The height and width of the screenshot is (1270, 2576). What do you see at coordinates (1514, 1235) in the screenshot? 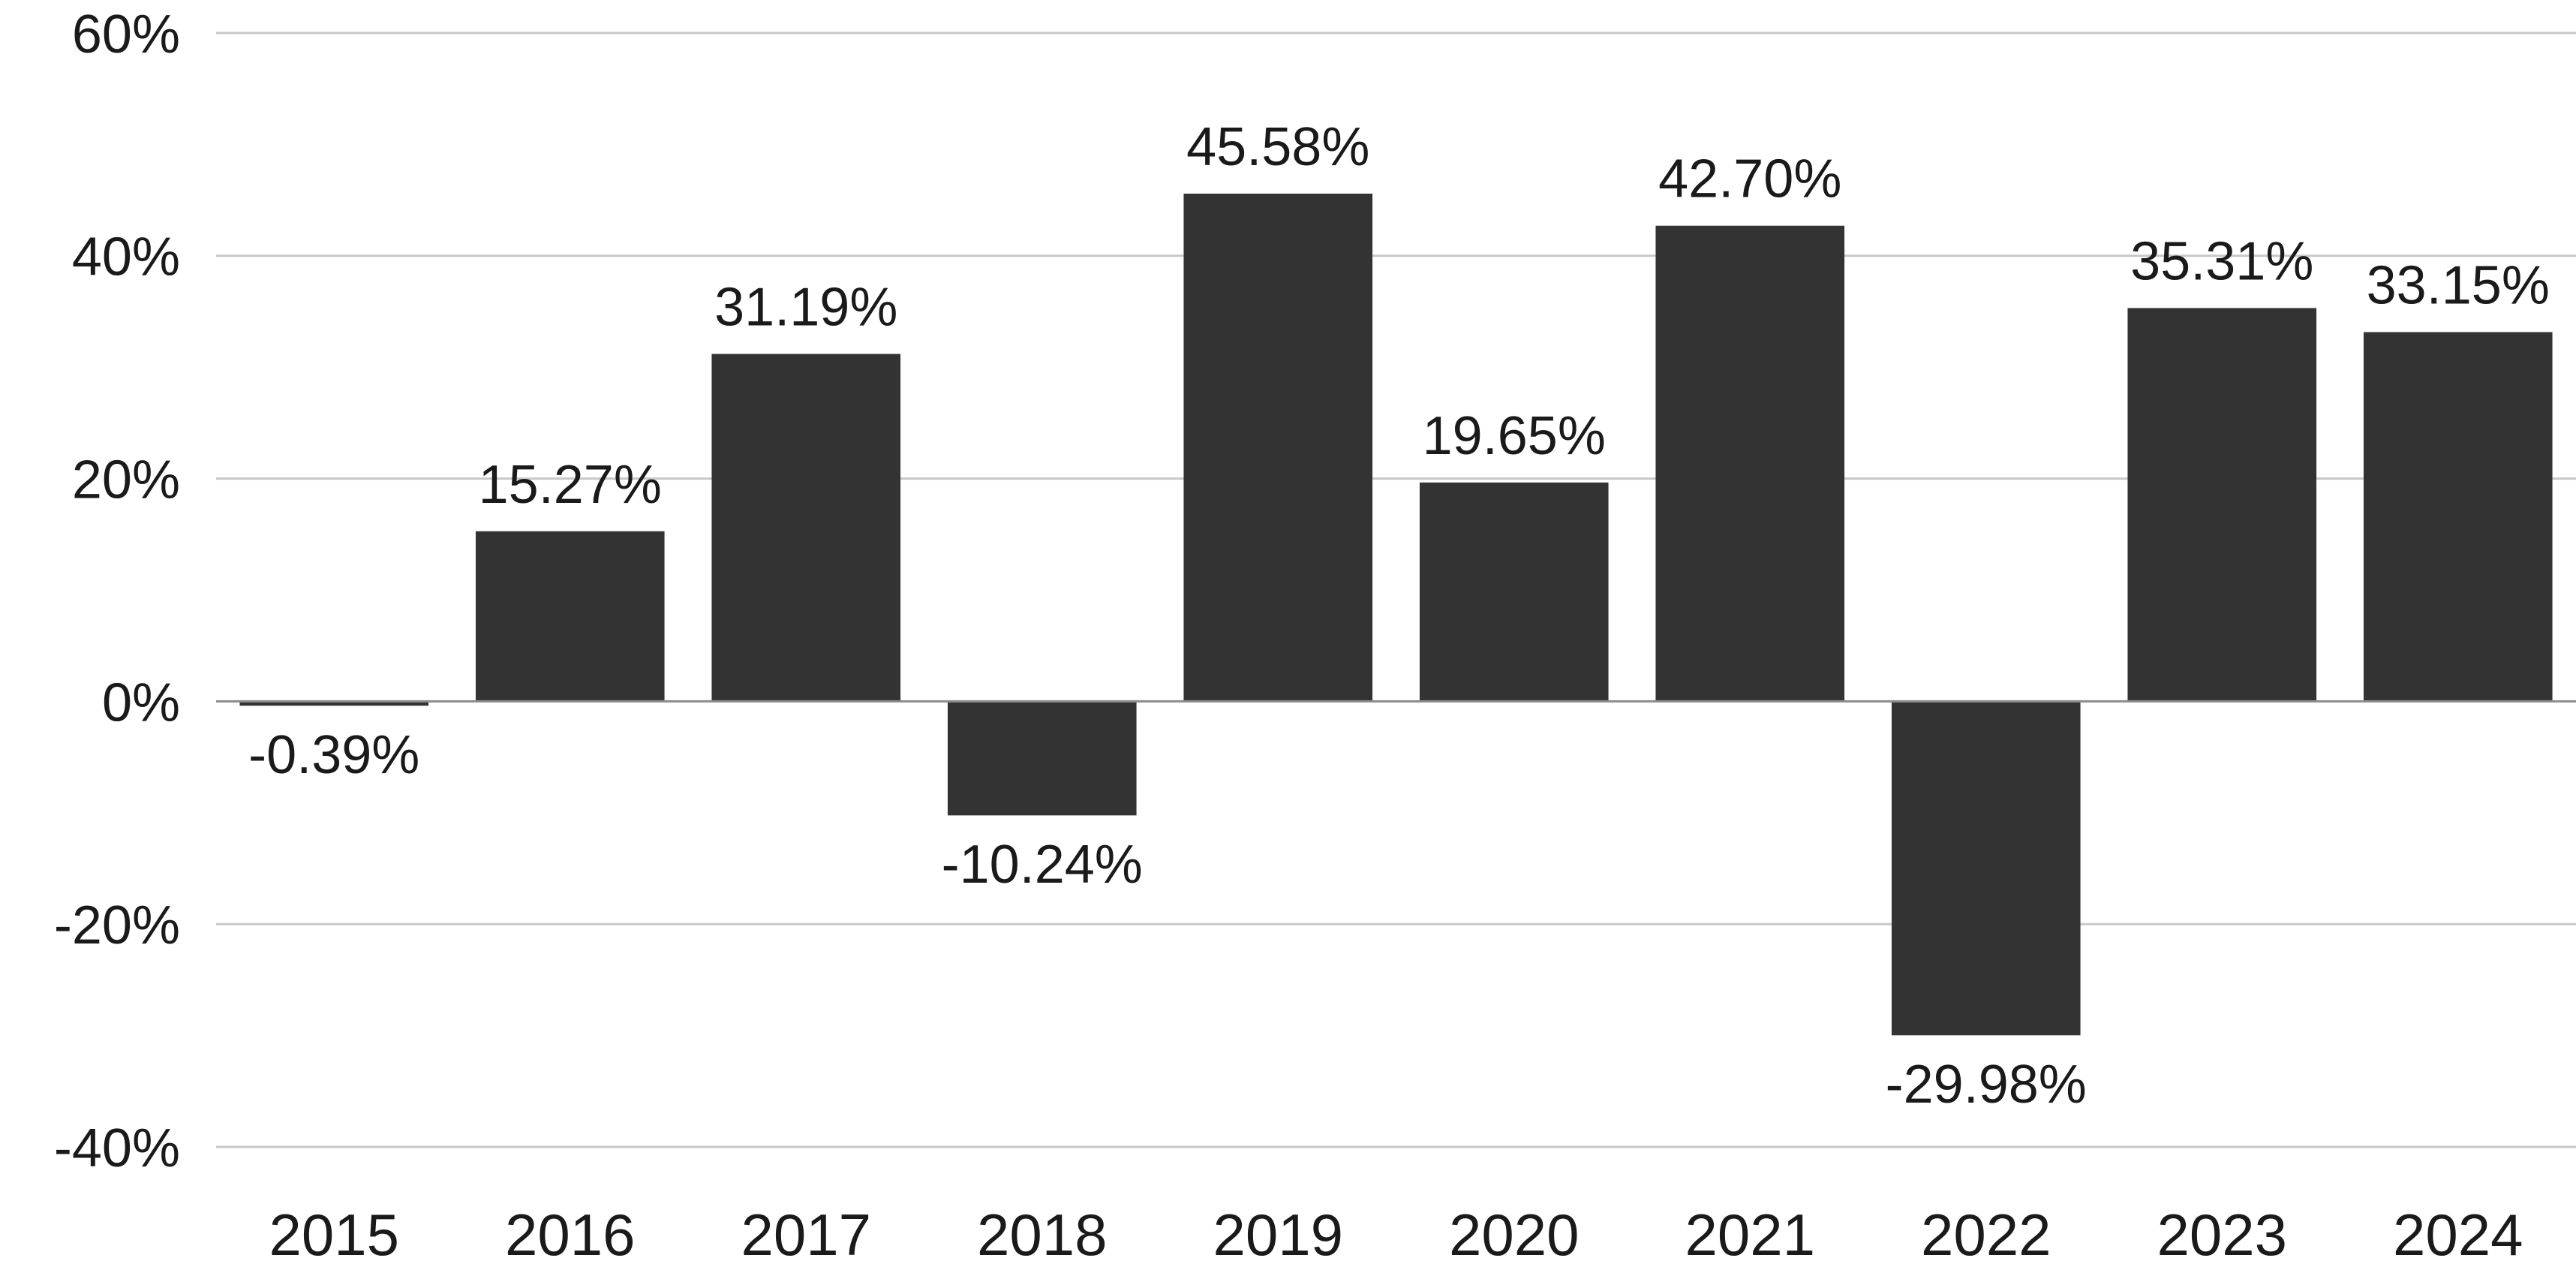
I see `x-tick-label: 2020` at bounding box center [1514, 1235].